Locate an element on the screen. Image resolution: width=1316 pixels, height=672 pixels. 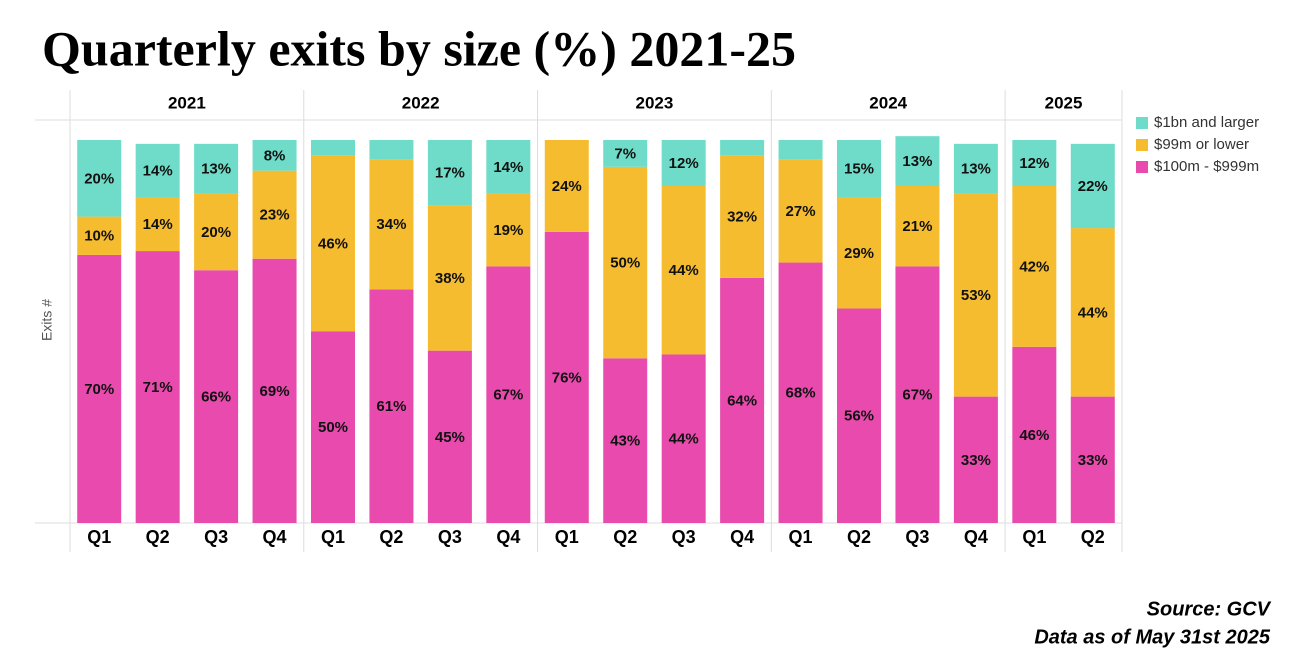
data-label: 29% is located at coordinates (859, 253).